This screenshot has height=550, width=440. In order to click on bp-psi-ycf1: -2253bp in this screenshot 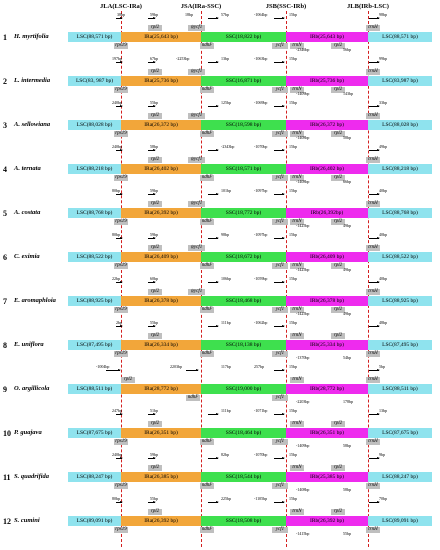, I will do `click(183, 58)`.